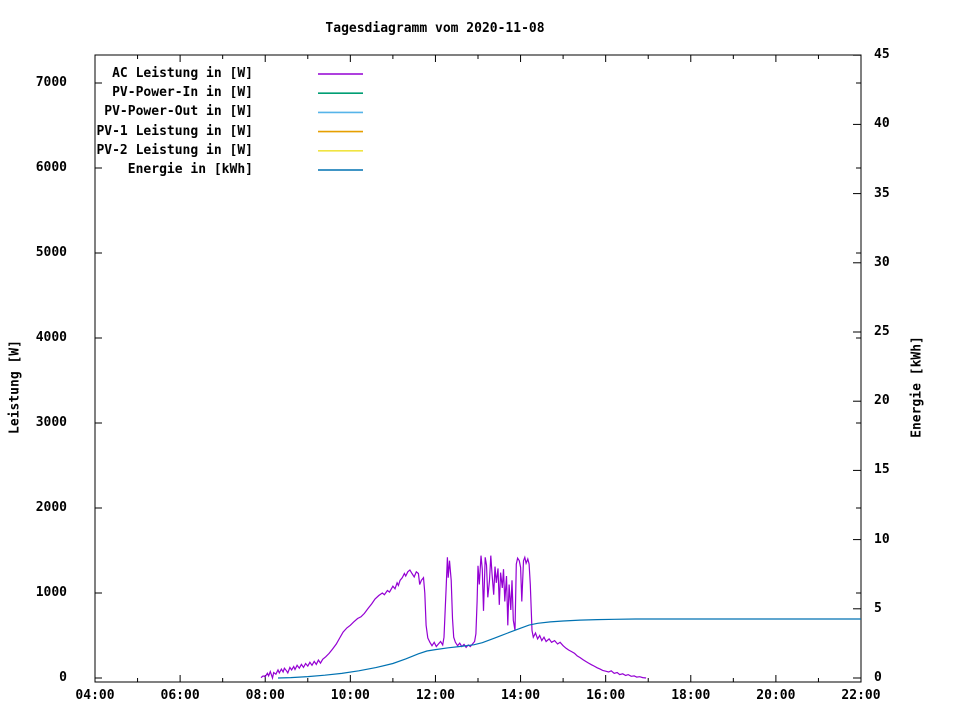  I want to click on left-axis-tick-label: 1000, so click(51, 592).